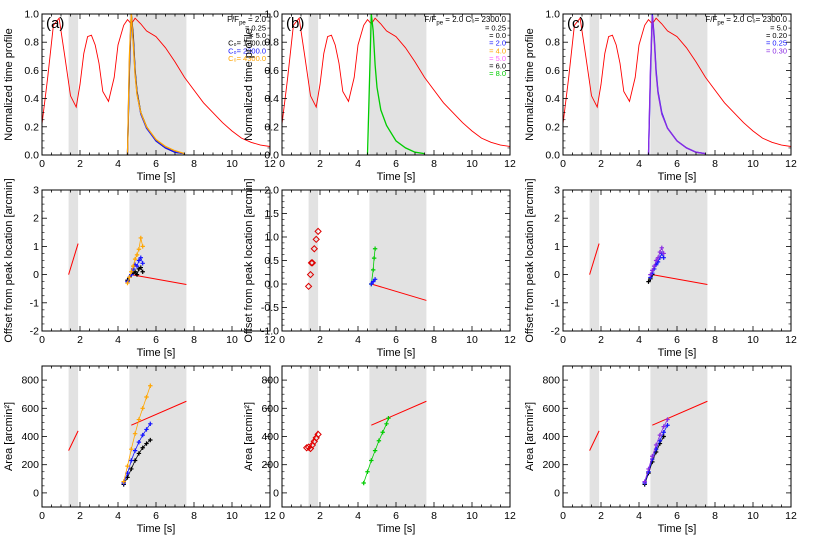 The image size is (822, 543). What do you see at coordinates (31, 156) in the screenshot?
I see `y-tick-label: 0.0` at bounding box center [31, 156].